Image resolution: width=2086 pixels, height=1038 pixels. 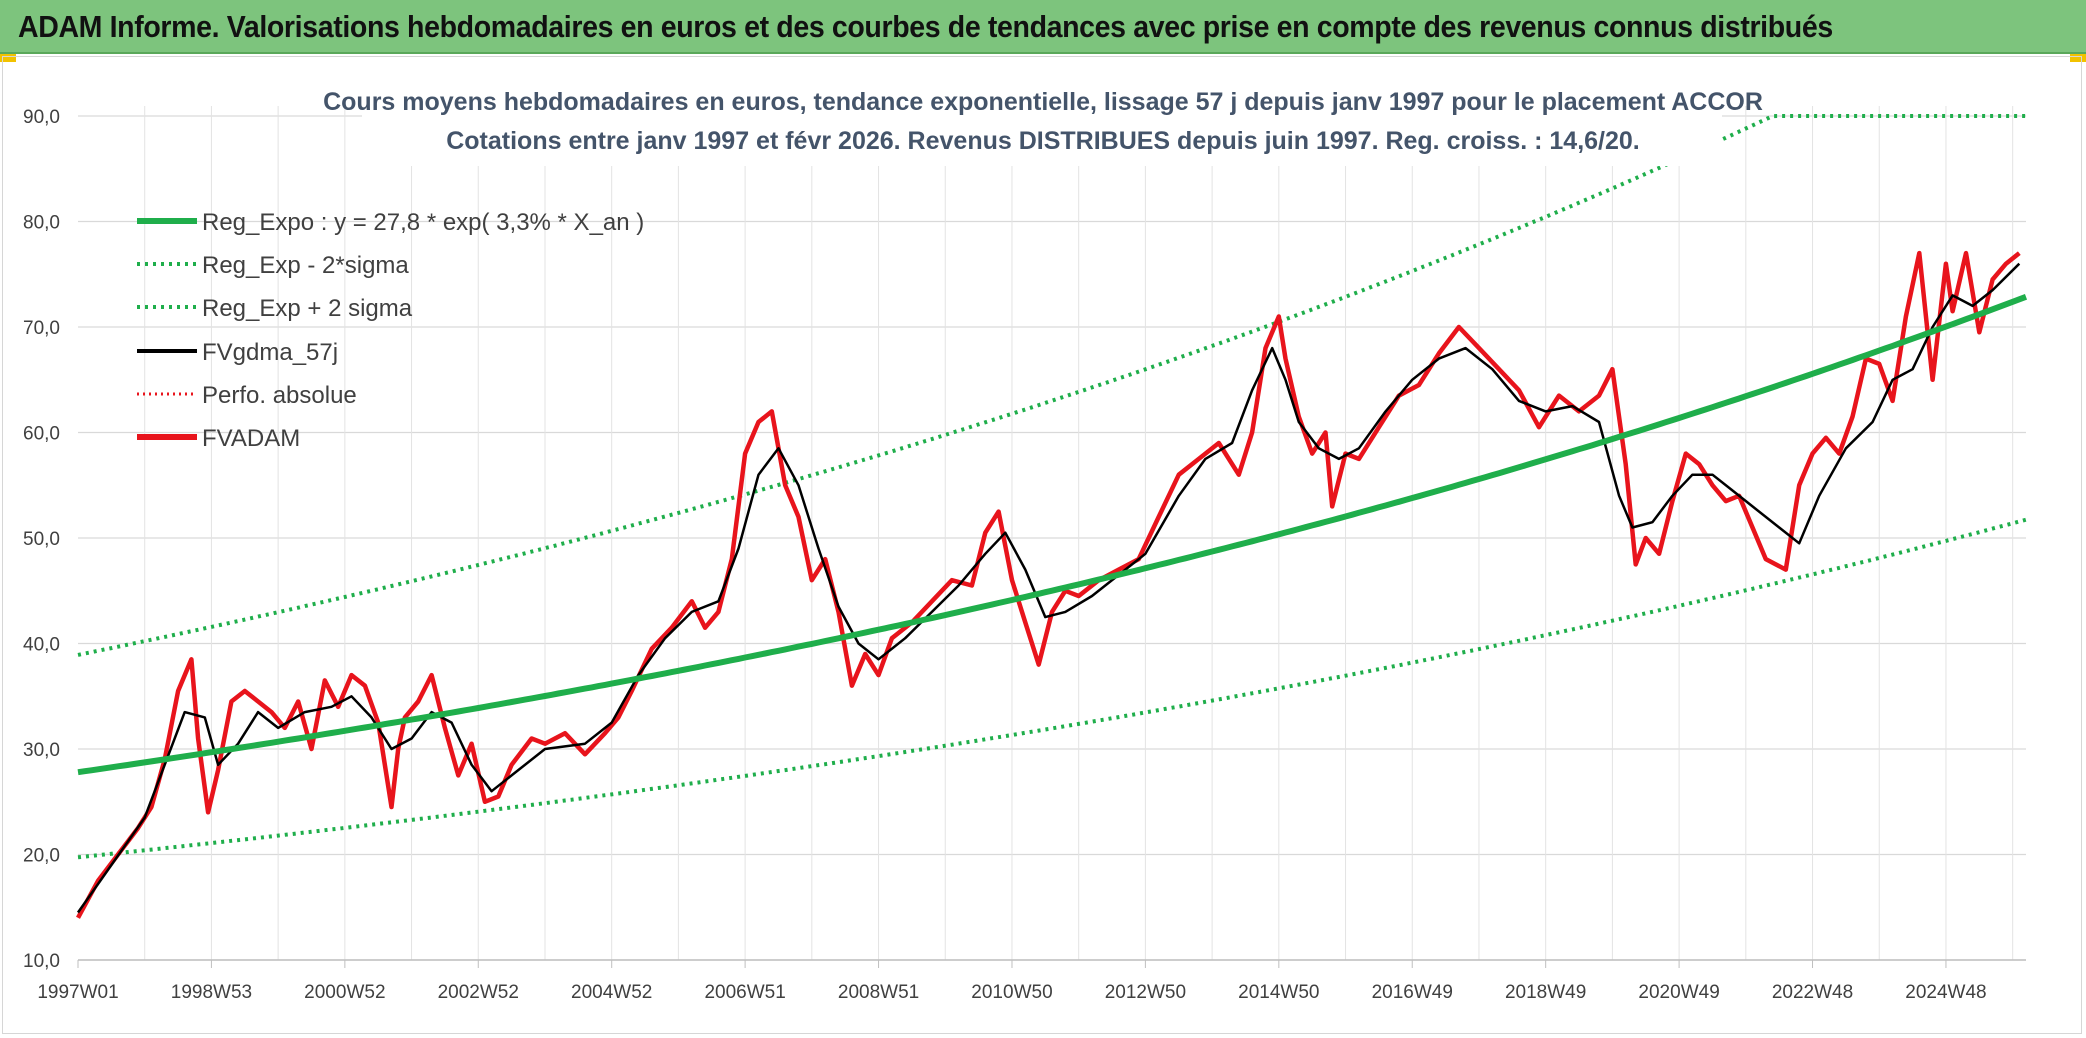 I want to click on x-tick-label: 2000W52, so click(x=344, y=992).